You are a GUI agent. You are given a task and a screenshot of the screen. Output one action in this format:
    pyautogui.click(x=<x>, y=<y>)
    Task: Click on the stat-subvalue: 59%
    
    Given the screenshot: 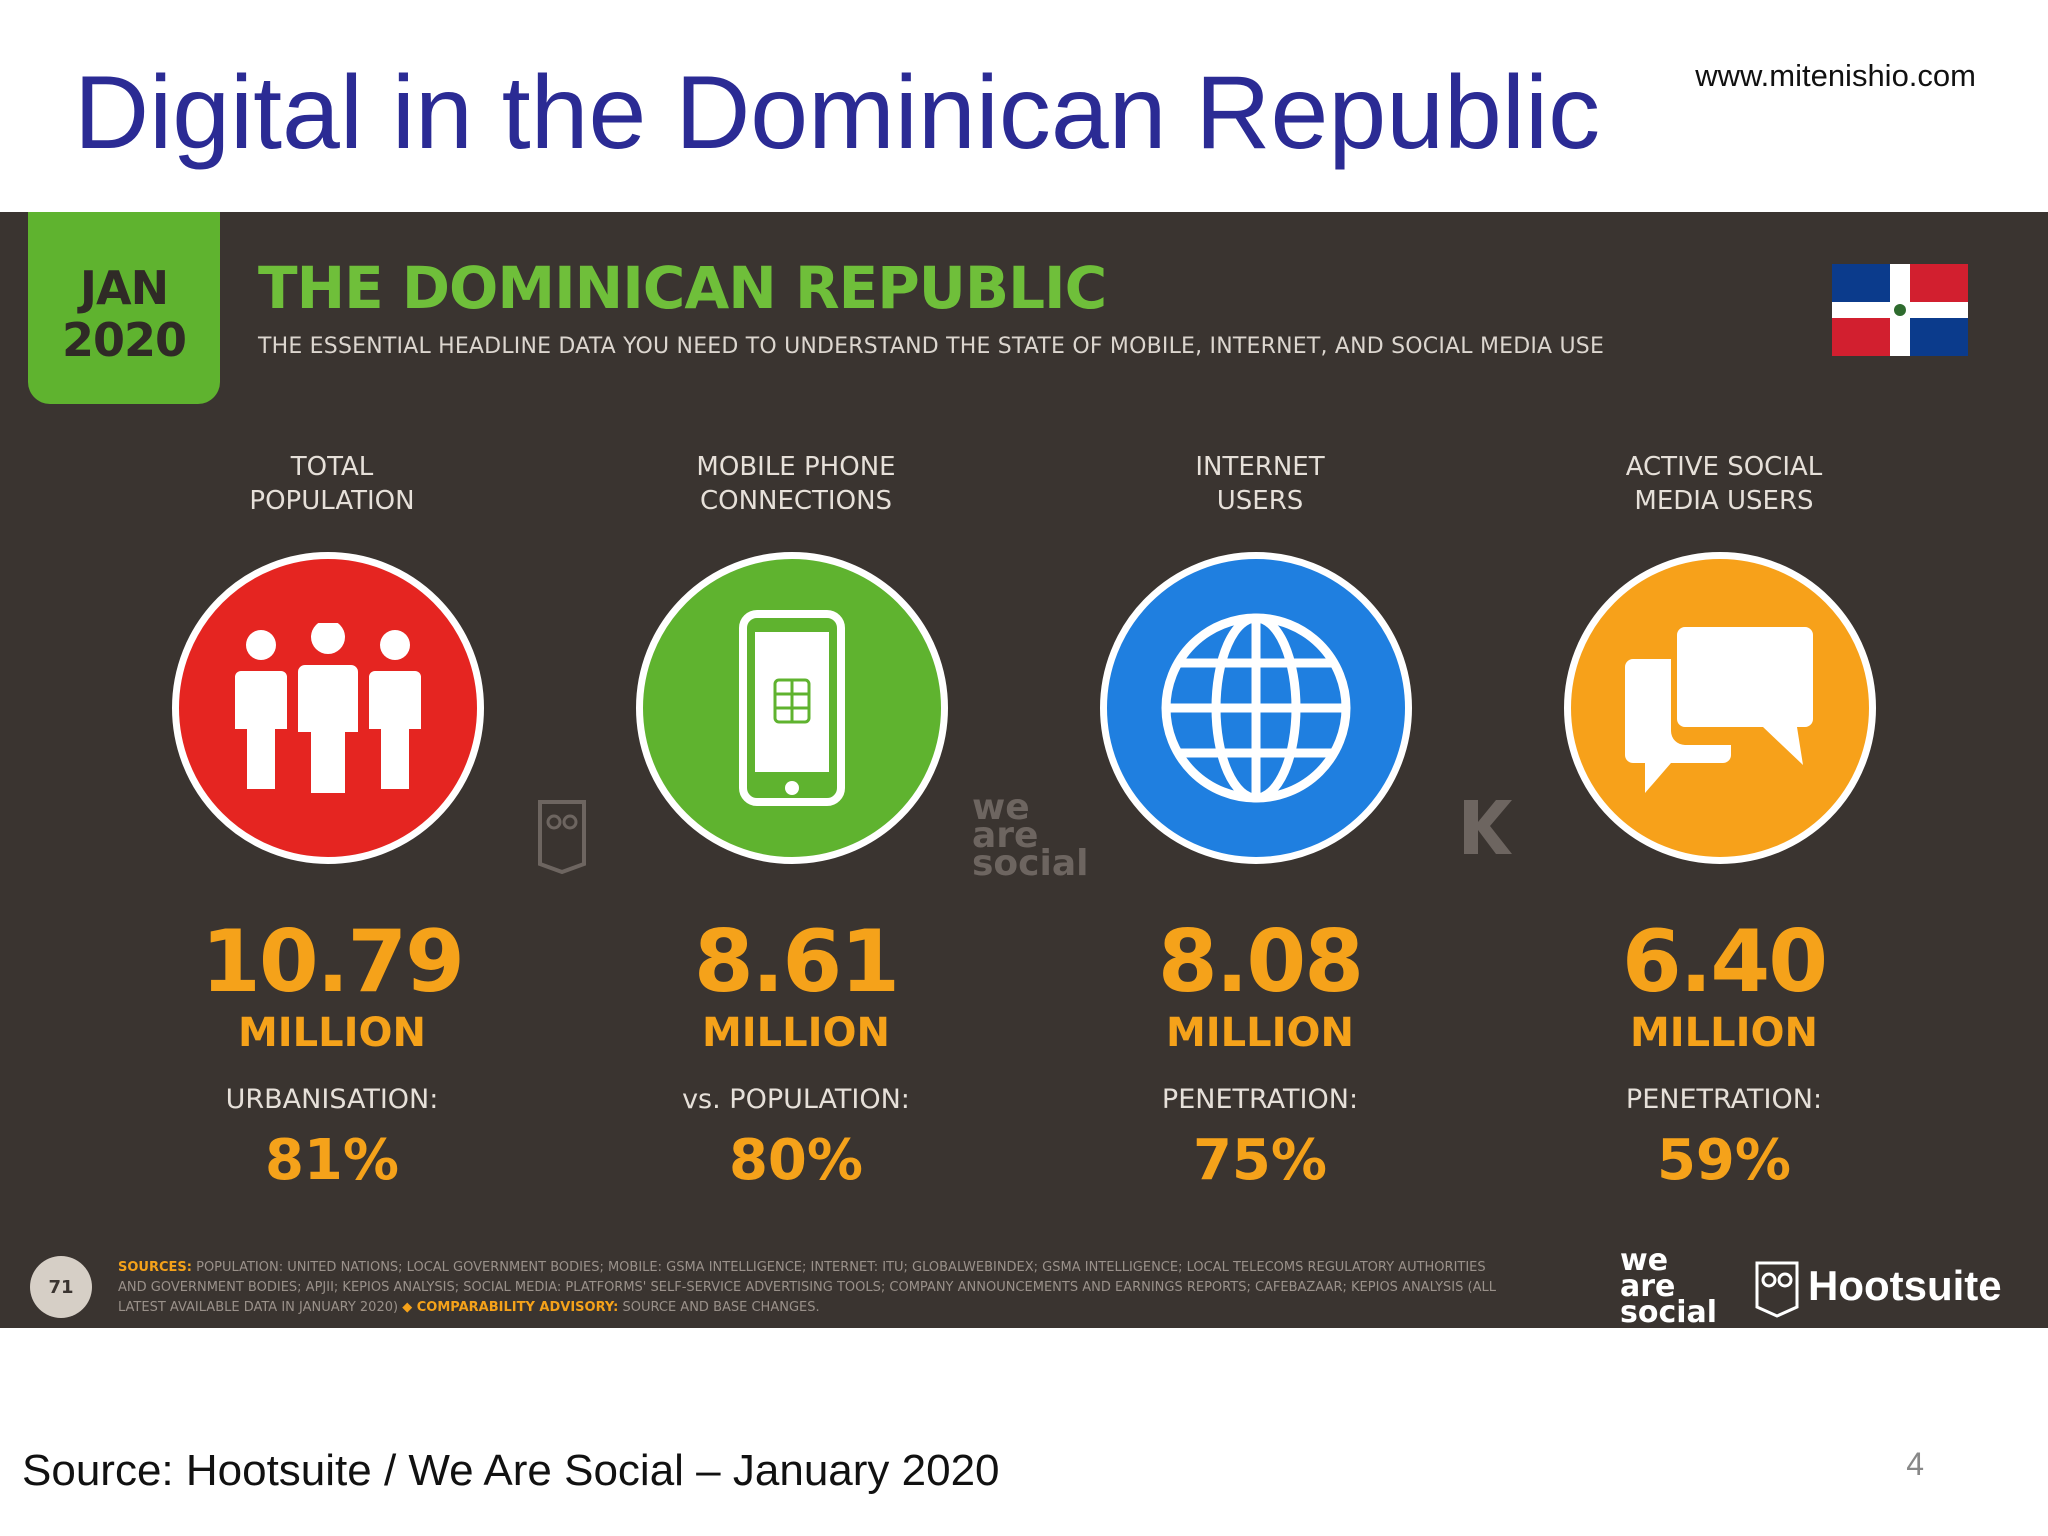 What is the action you would take?
    pyautogui.click(x=1724, y=1160)
    